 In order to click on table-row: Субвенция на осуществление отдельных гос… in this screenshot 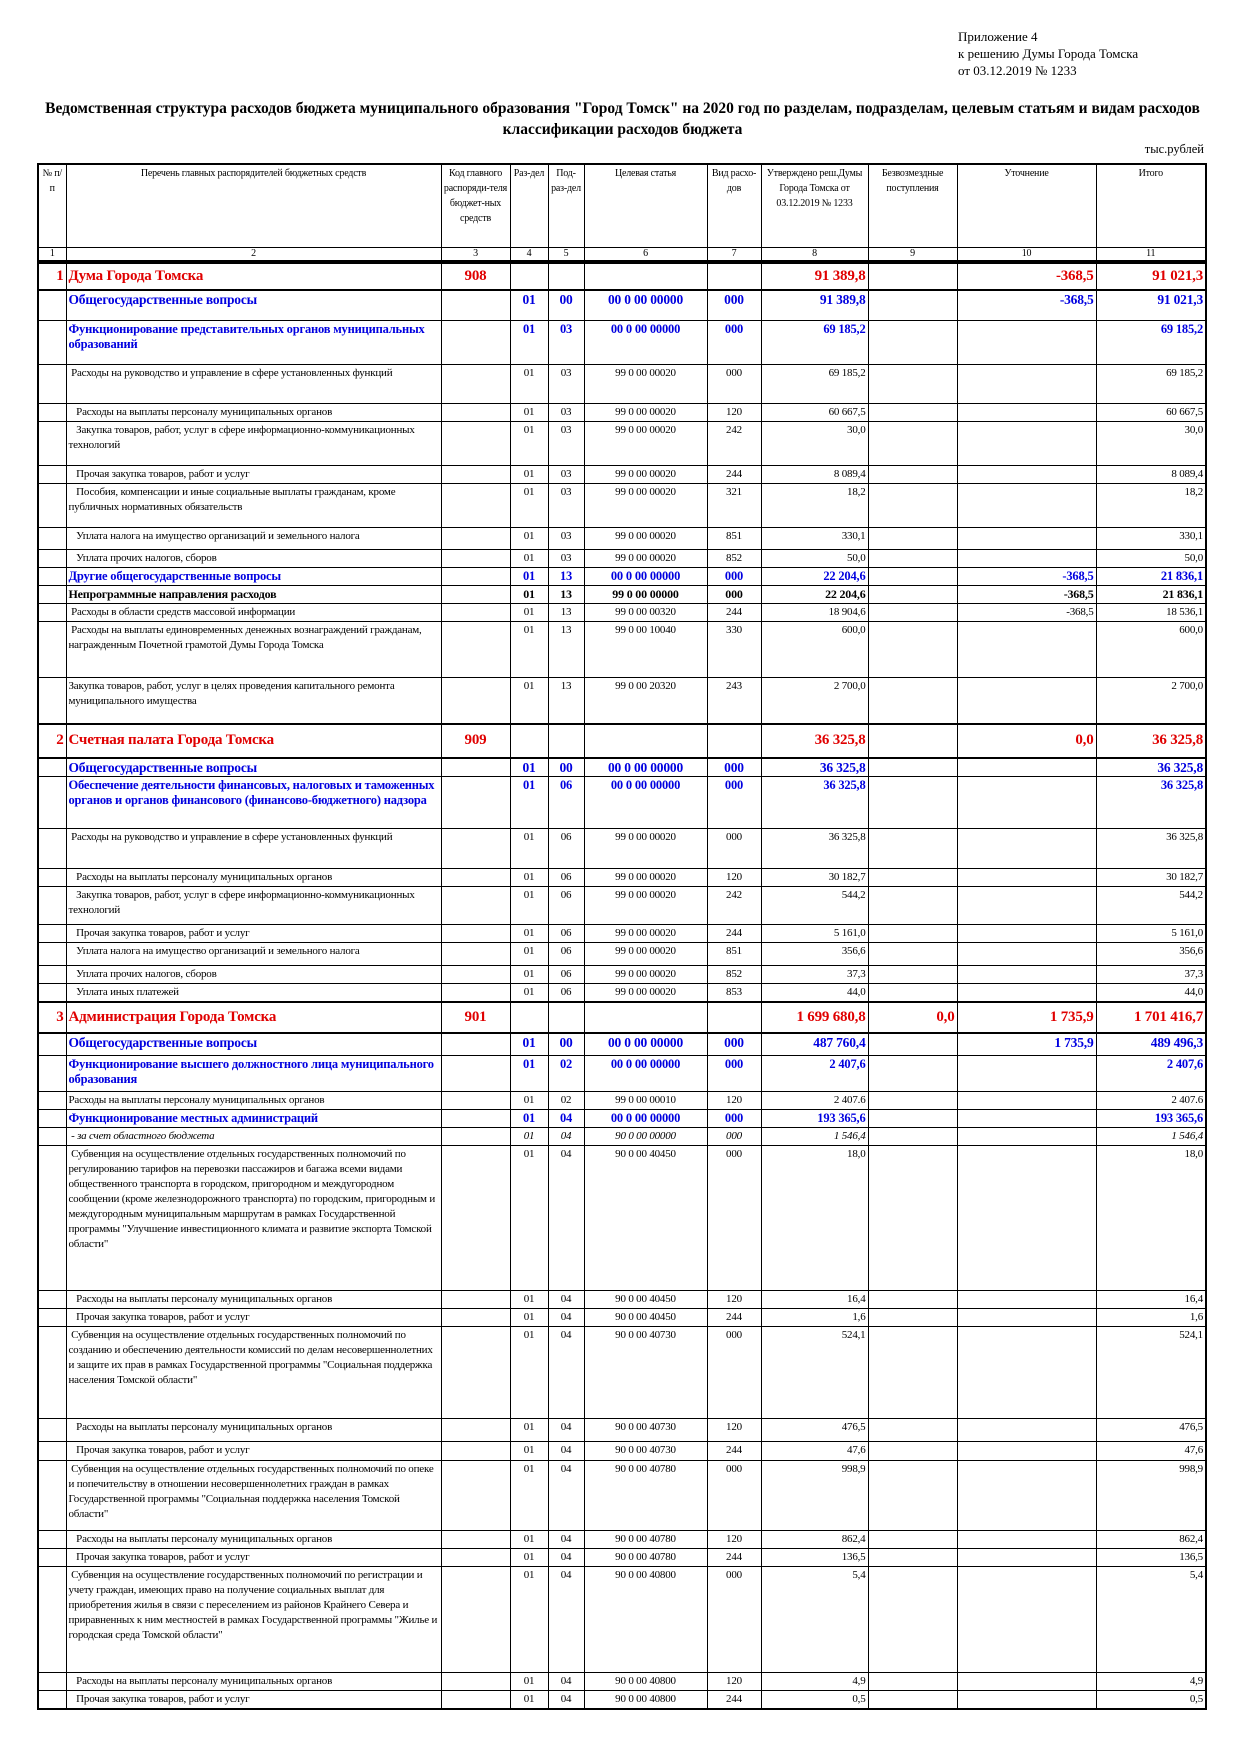, I will do `click(622, 1372)`.